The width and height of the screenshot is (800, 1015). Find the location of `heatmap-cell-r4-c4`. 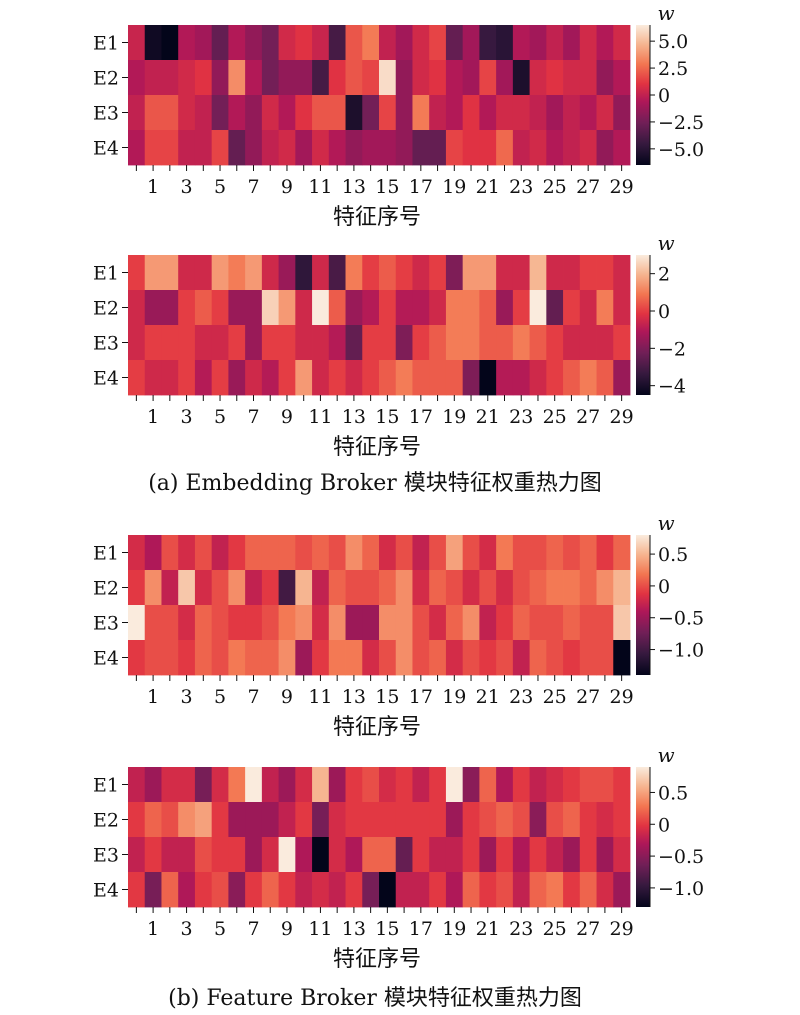

heatmap-cell-r4-c4 is located at coordinates (187, 658).